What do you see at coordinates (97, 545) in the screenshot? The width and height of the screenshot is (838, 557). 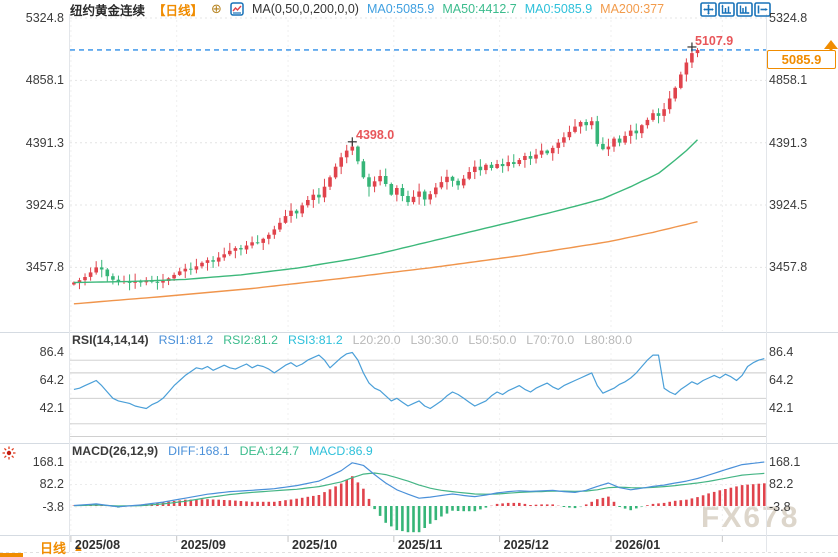 I see `date-label: 2025/08` at bounding box center [97, 545].